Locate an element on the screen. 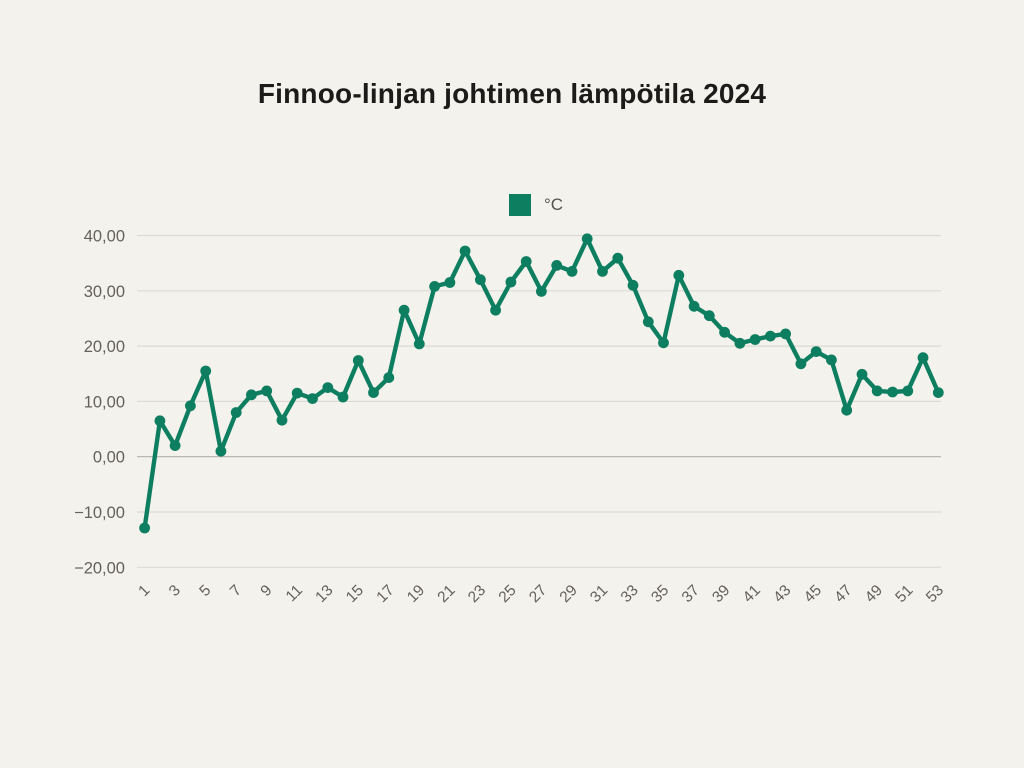 Image resolution: width=1024 pixels, height=768 pixels. x-tick-label: 17 is located at coordinates (385, 594).